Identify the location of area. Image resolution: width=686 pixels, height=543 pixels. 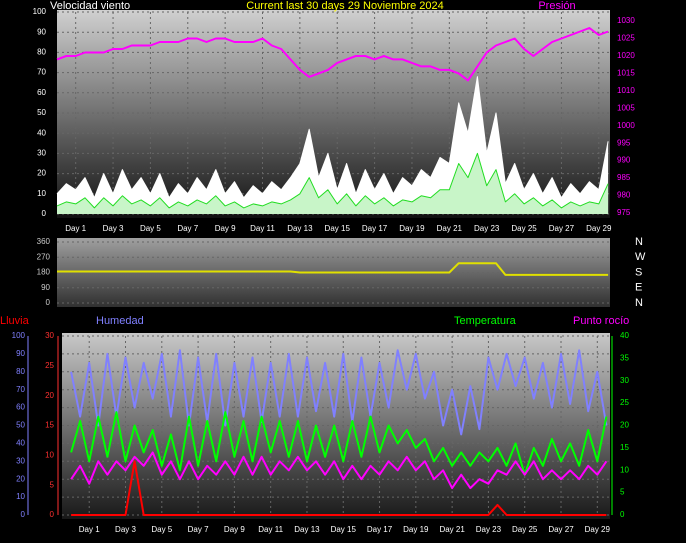
(333, 183).